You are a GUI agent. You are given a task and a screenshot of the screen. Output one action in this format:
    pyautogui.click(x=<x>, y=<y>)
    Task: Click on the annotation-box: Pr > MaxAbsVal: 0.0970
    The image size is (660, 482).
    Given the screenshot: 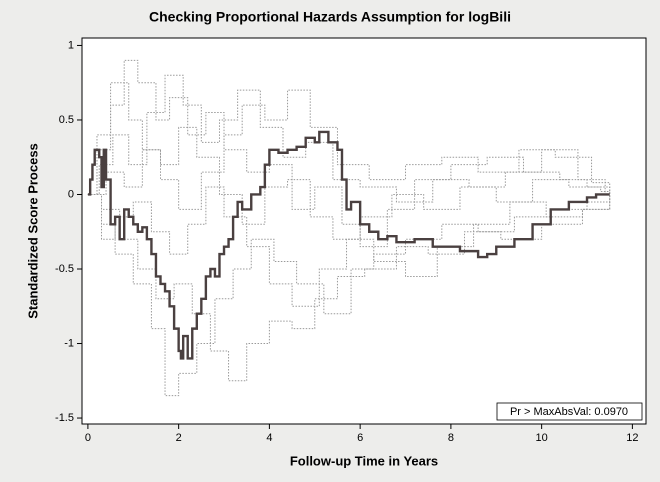 What is the action you would take?
    pyautogui.click(x=569, y=411)
    